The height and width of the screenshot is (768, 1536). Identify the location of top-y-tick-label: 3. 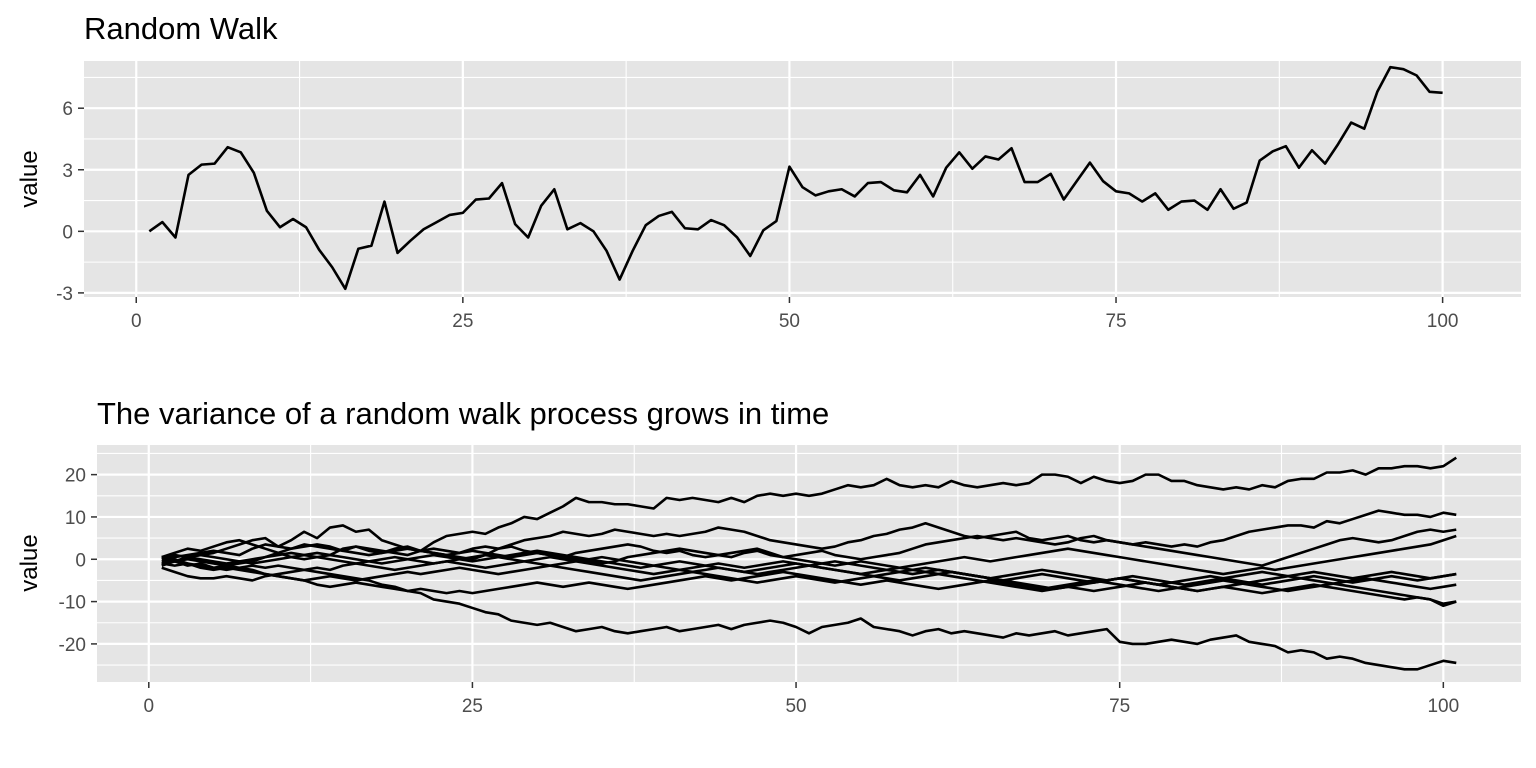
(67, 171).